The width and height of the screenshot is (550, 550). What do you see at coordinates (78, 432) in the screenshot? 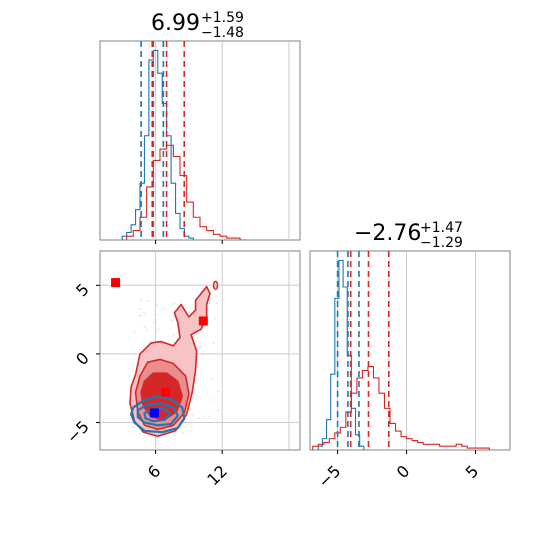
I see `bl-ytick-label-0: −5` at bounding box center [78, 432].